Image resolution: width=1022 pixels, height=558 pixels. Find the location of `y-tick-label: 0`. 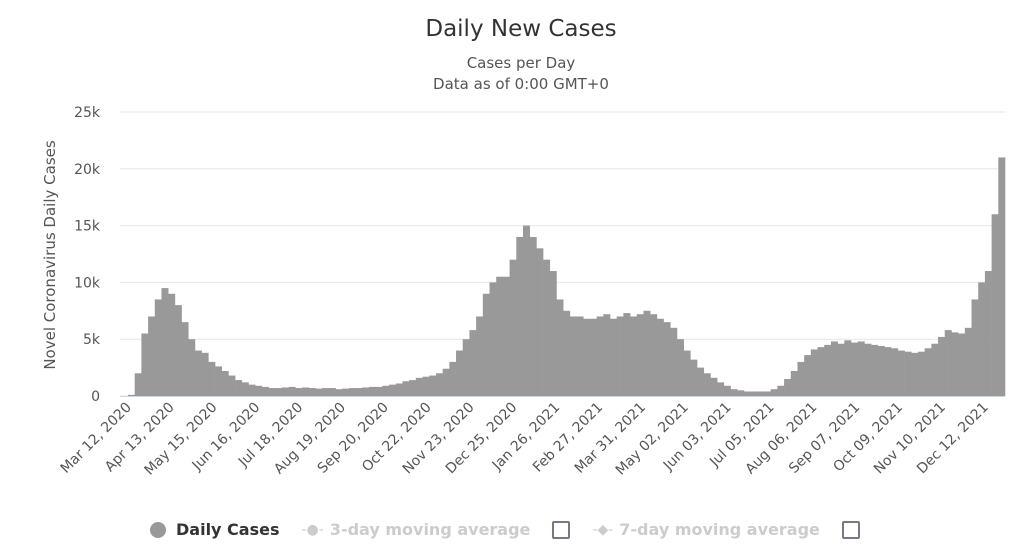

y-tick-label: 0 is located at coordinates (95, 397).